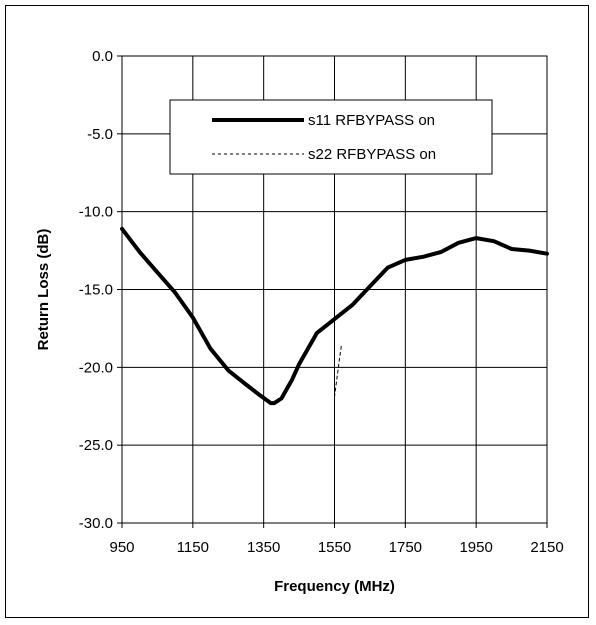  I want to click on y-tick-label: -25.0, so click(96, 445).